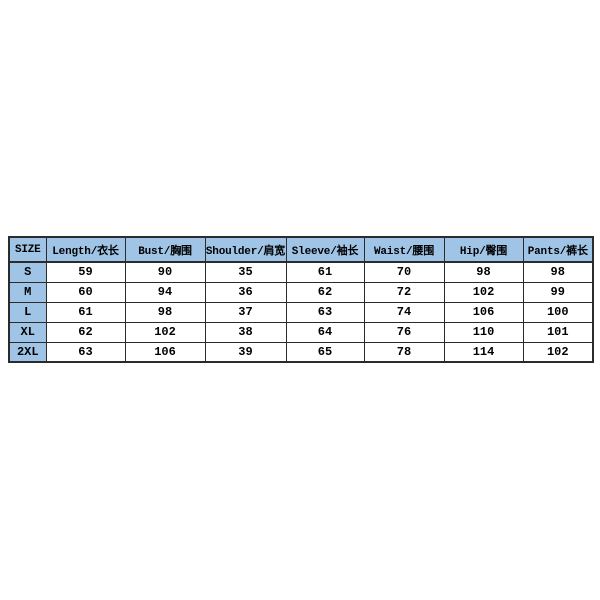  I want to click on table-row-2xl: 2XL 63 106 39 65 78 114 102, so click(301, 352).